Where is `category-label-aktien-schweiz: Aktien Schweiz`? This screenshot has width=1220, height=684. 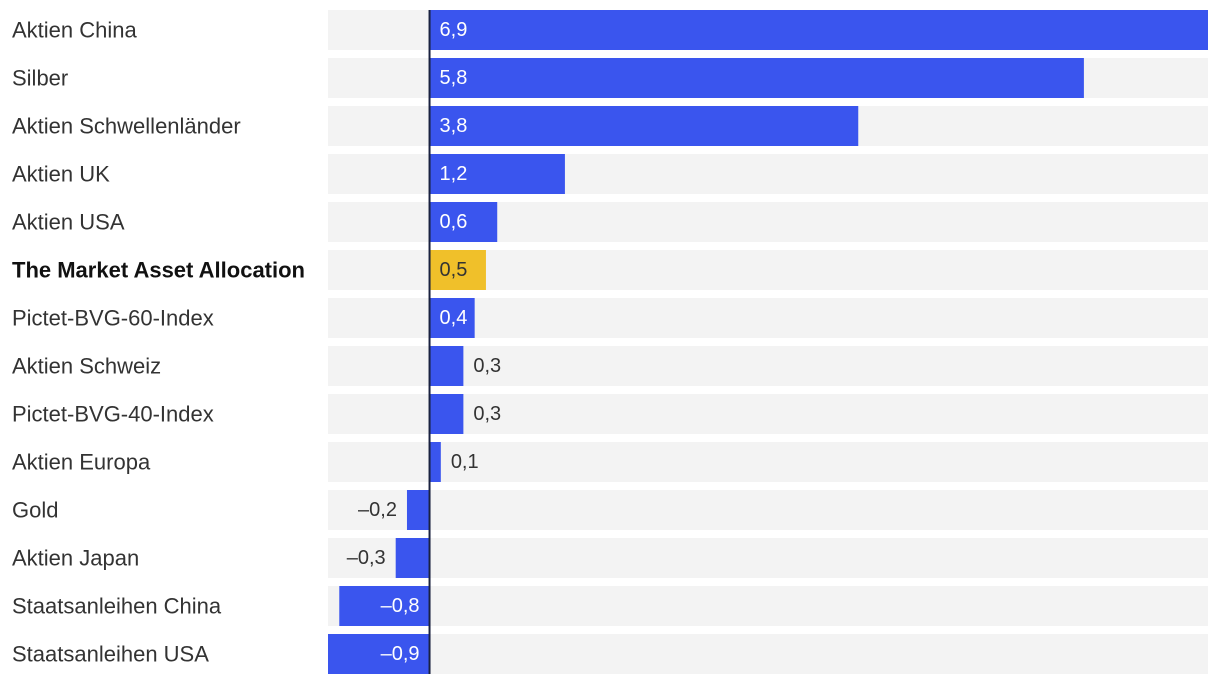
category-label-aktien-schweiz: Aktien Schweiz is located at coordinates (86, 366).